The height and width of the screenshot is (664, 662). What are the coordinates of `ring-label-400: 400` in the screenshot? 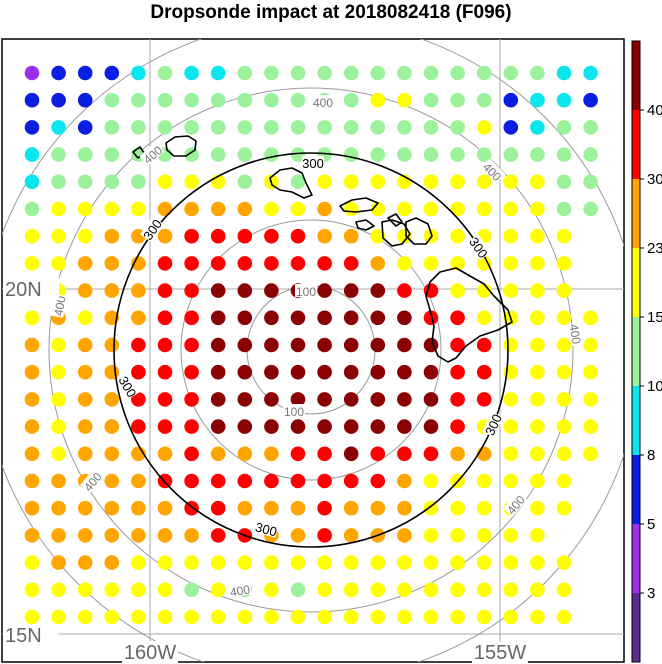 It's located at (59, 306).